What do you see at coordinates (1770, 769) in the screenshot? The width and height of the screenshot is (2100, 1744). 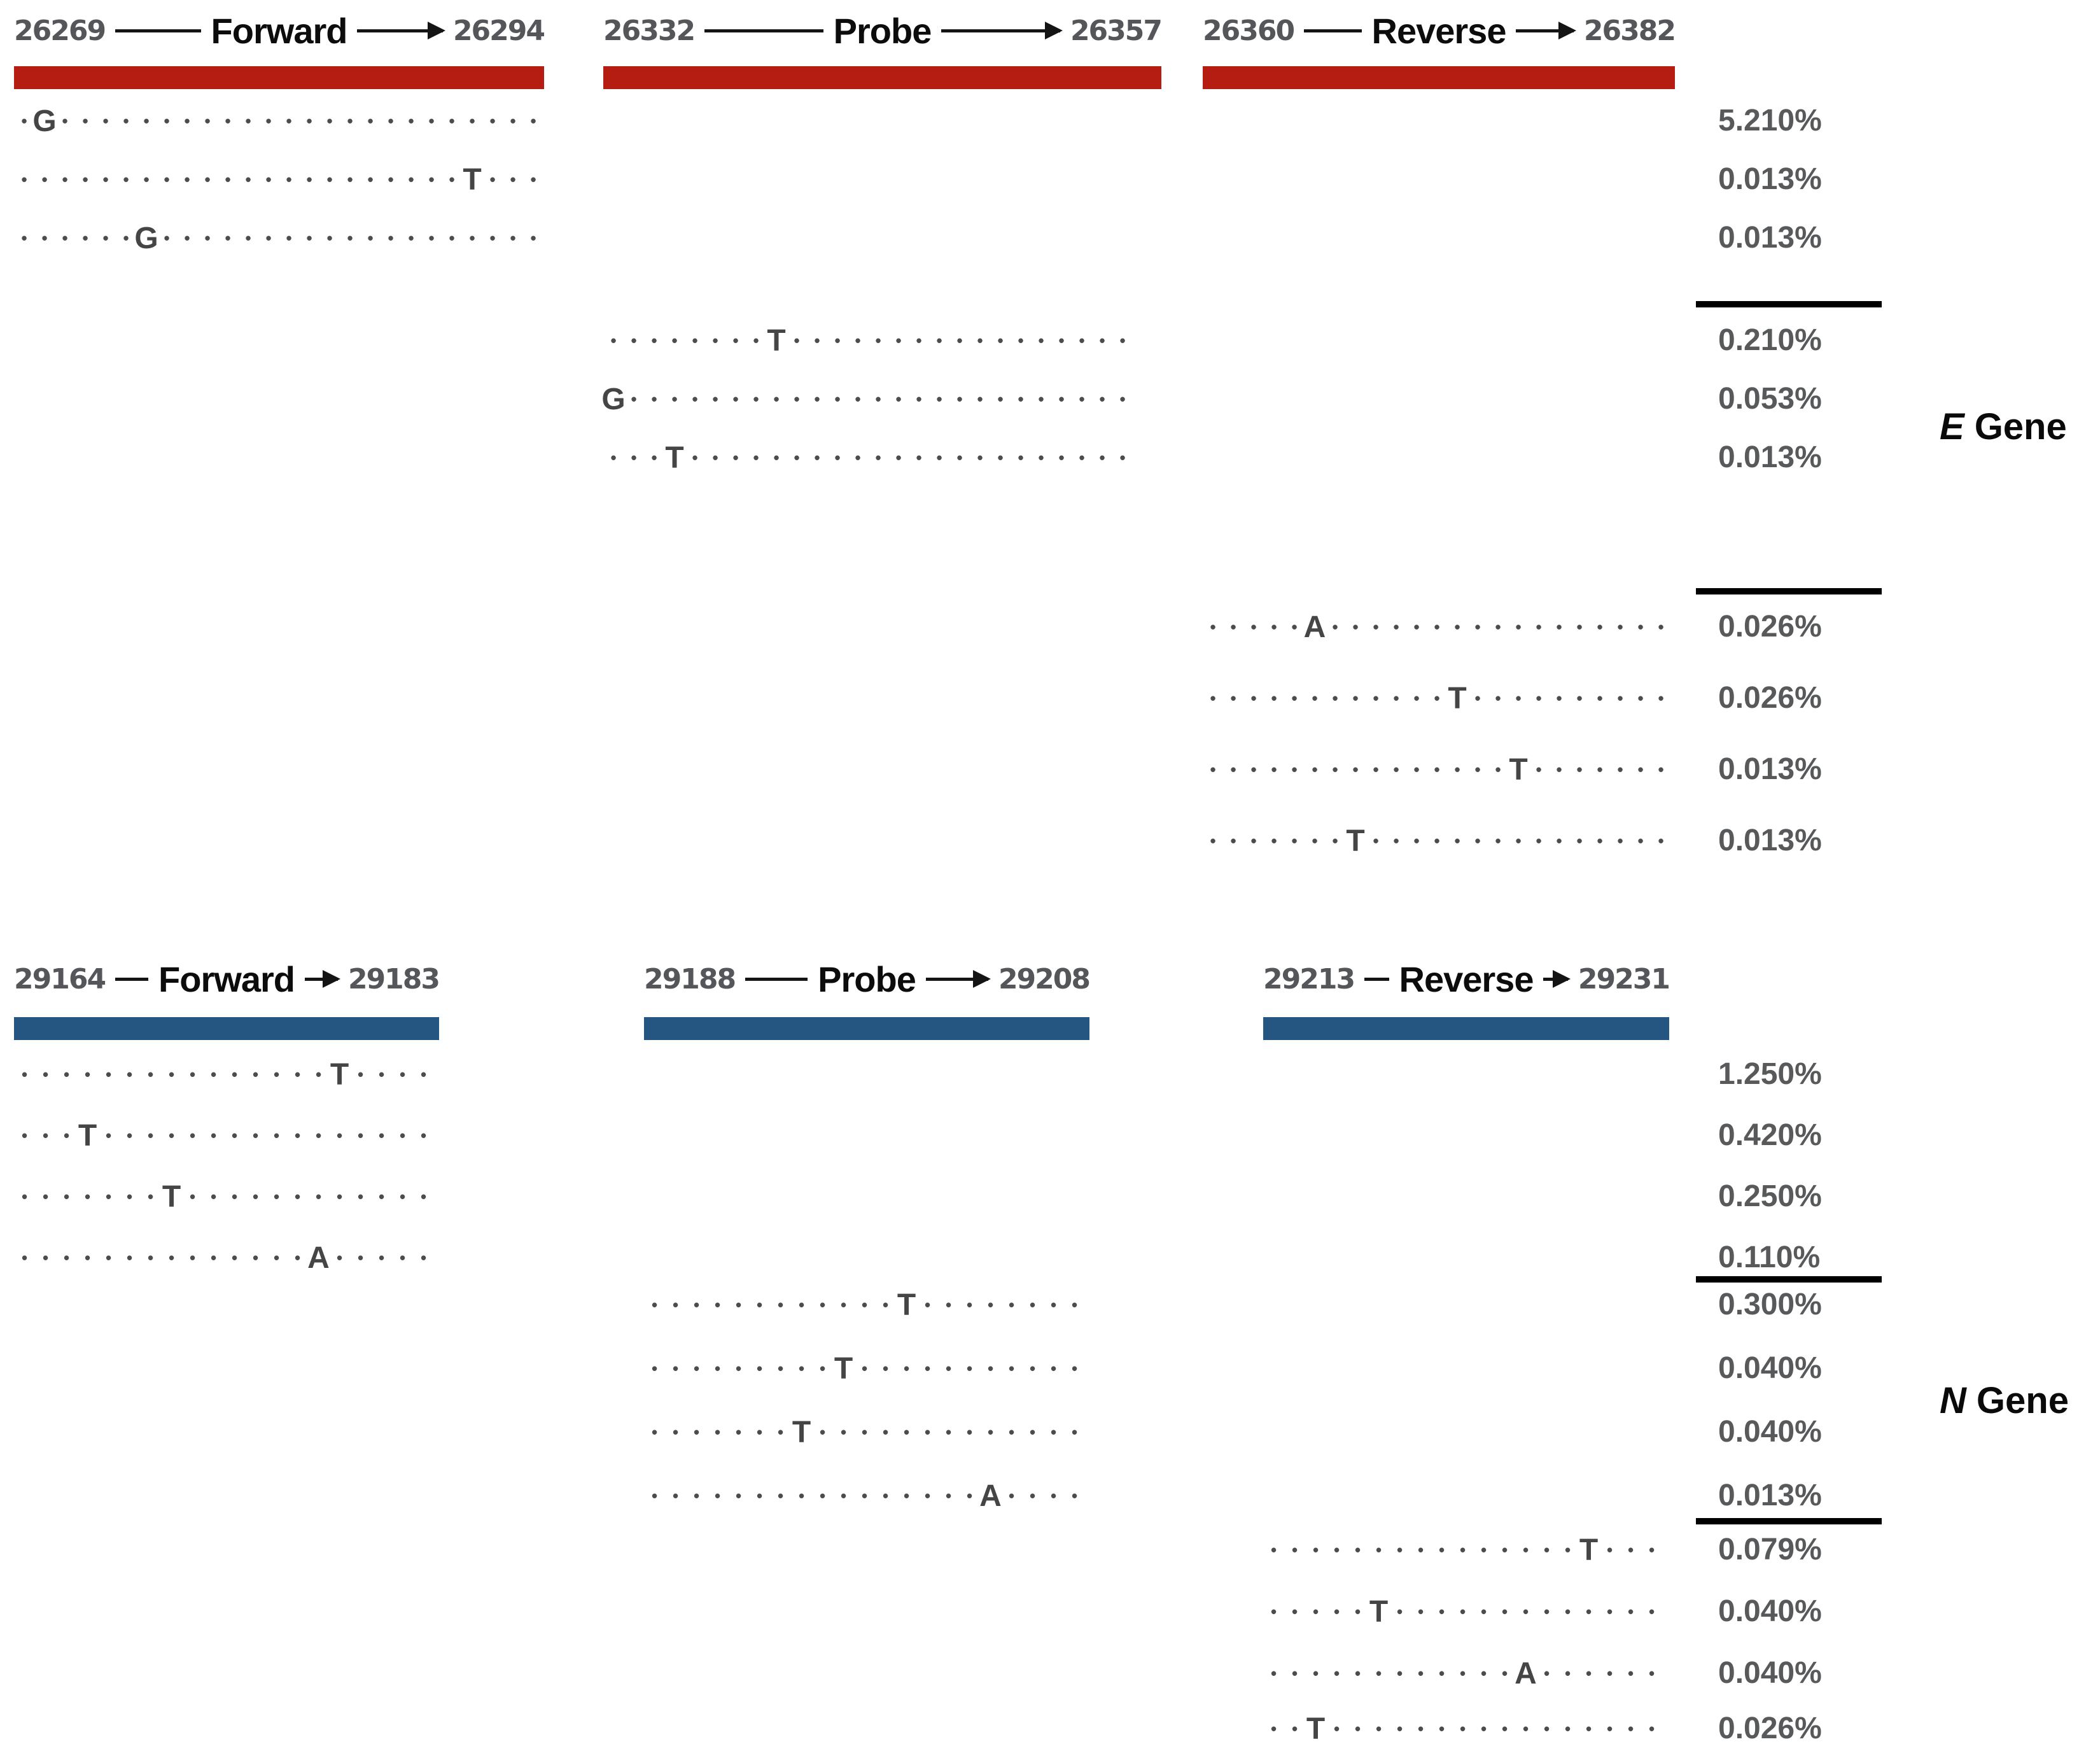 I see `mutation-frequency: 0.013%` at bounding box center [1770, 769].